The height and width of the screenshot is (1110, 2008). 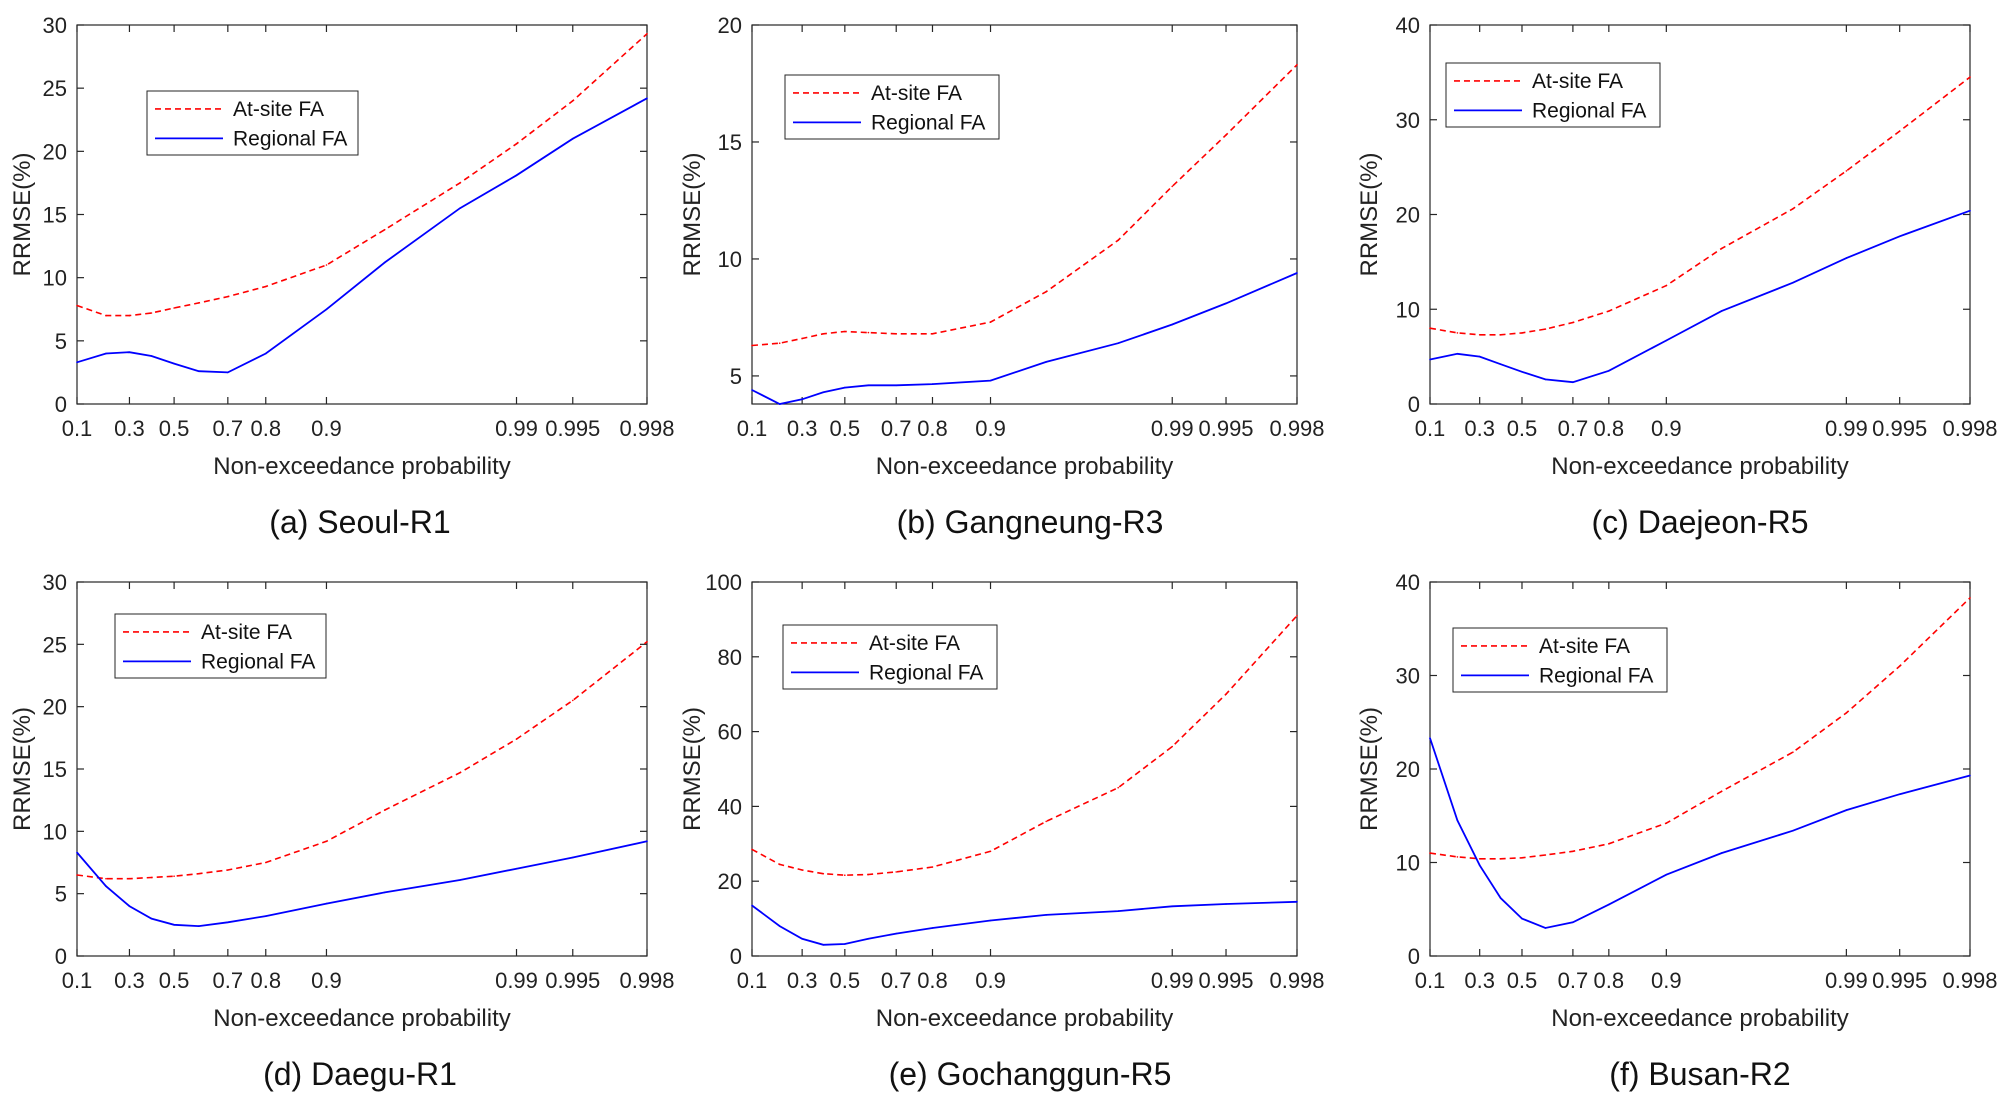 I want to click on y-tick-label: 10, so click(x=1408, y=309).